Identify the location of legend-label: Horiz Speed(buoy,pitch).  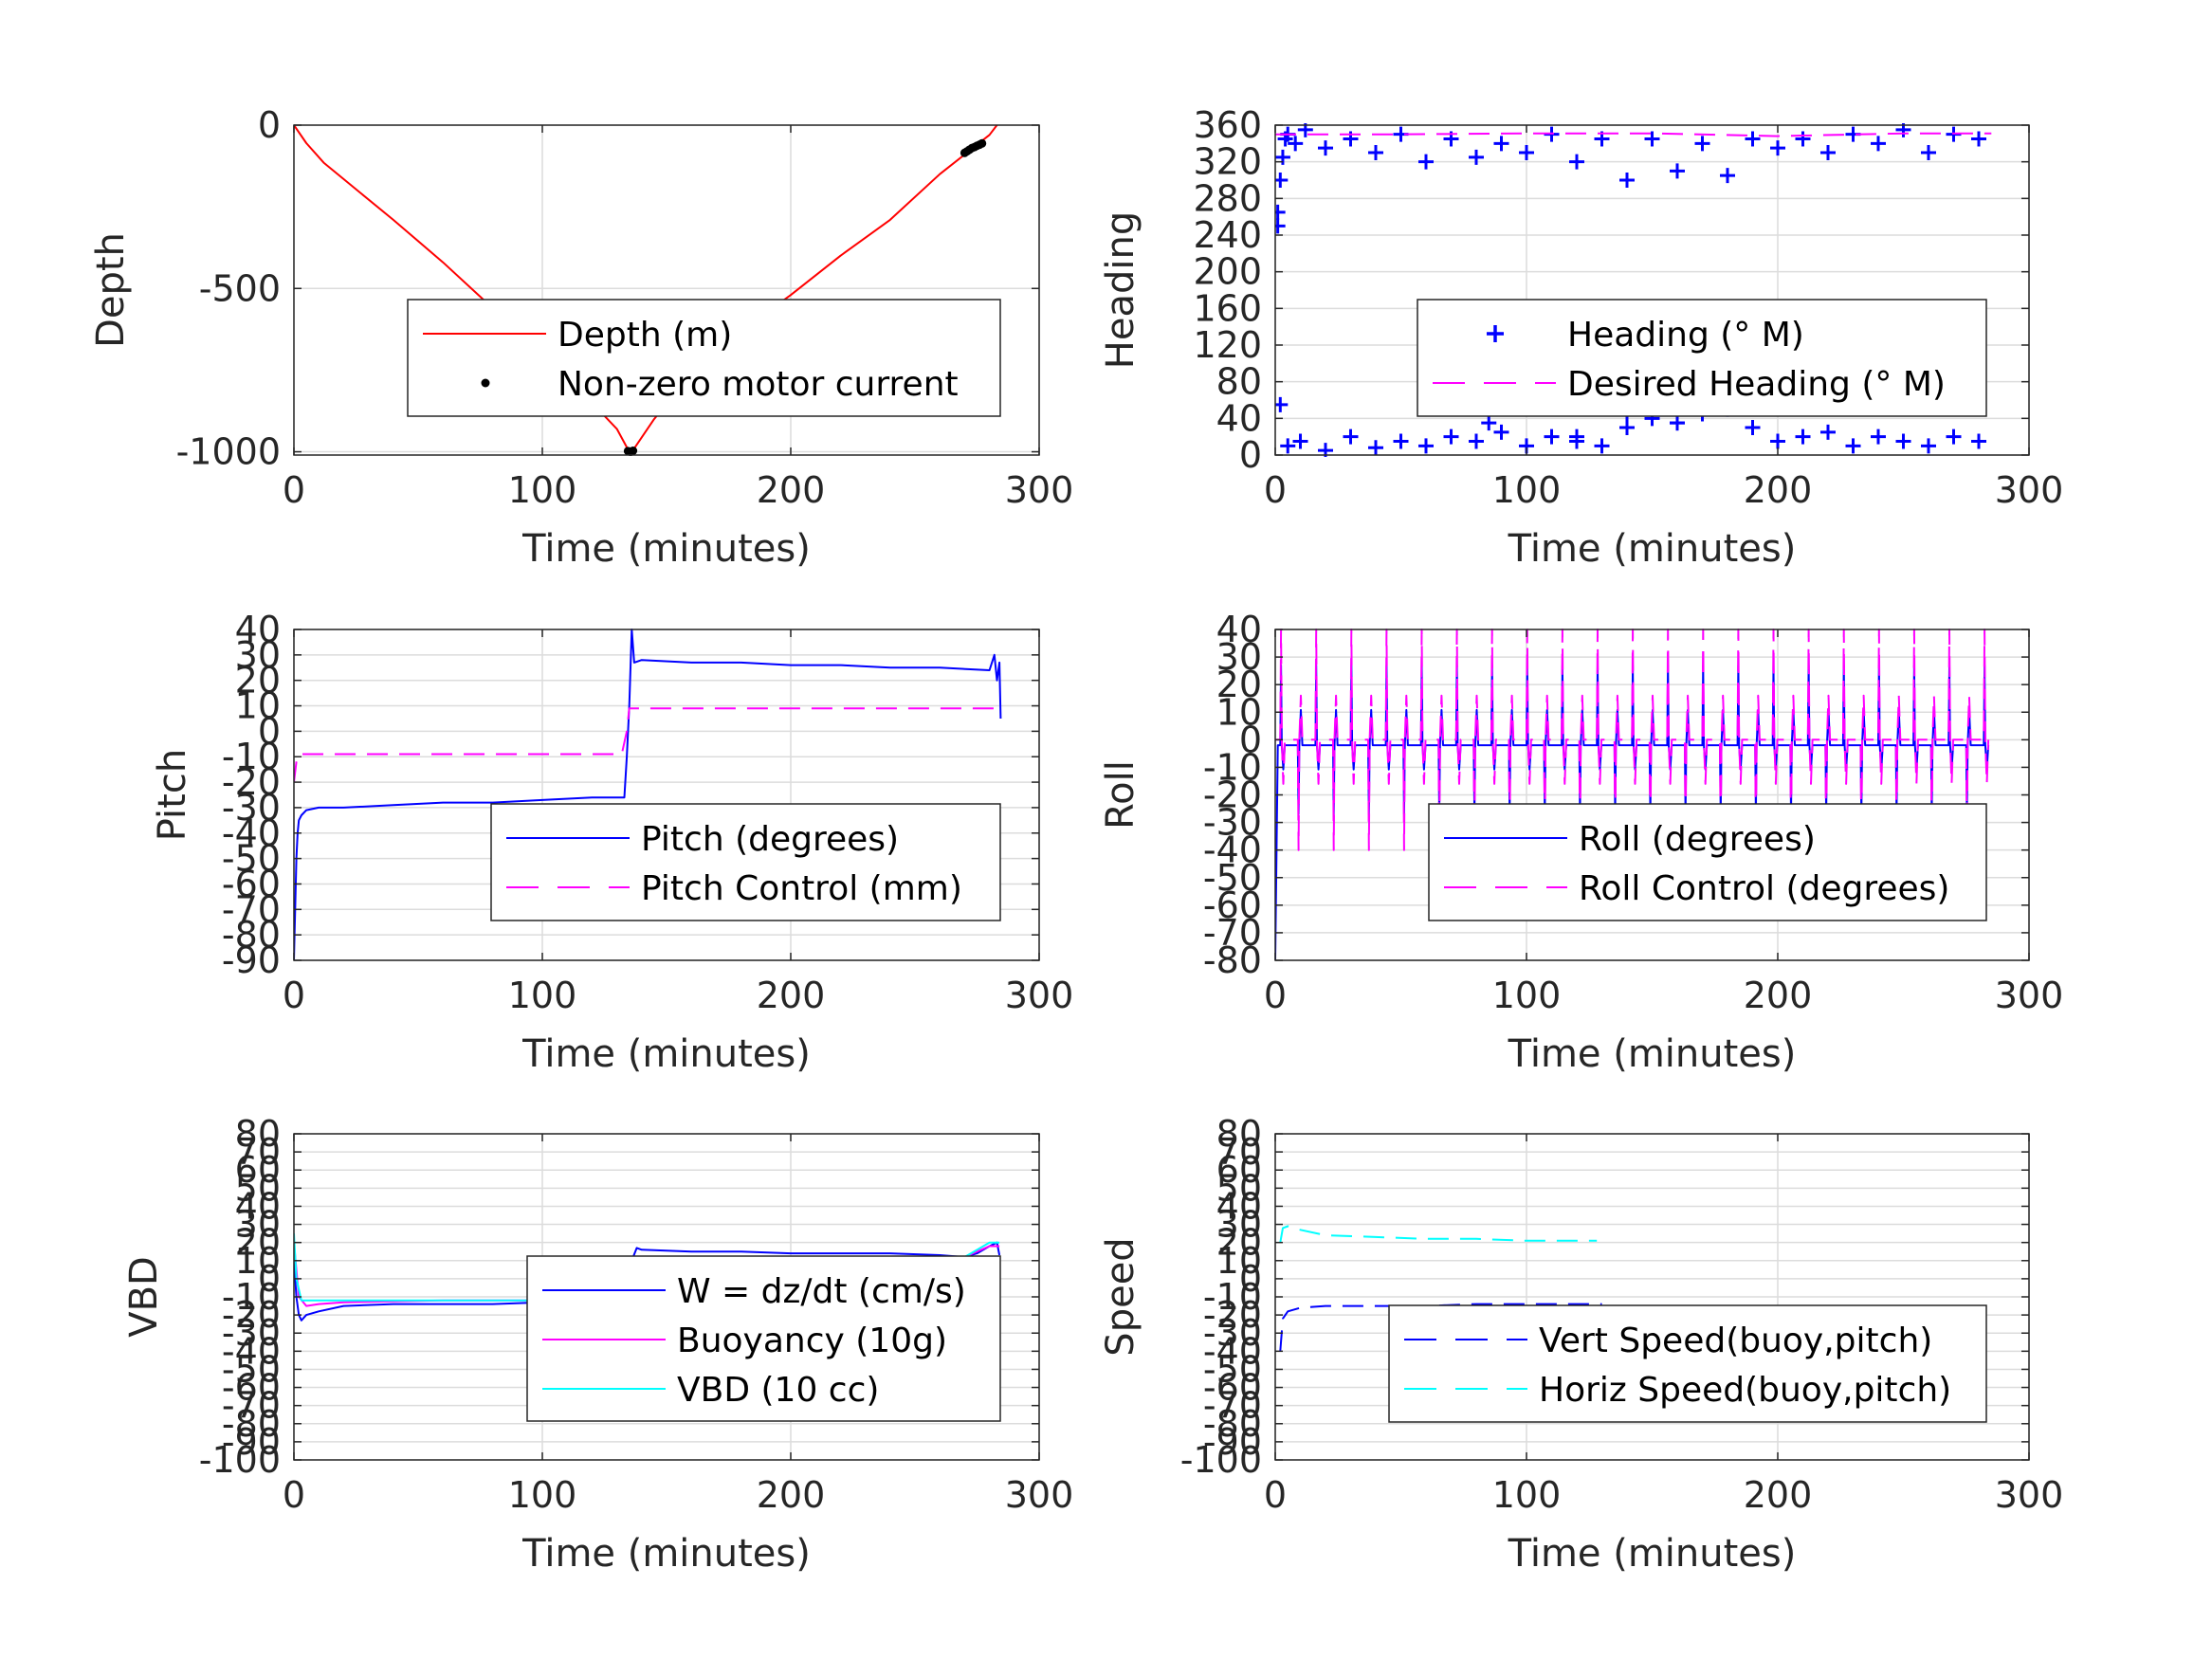
(1745, 1390).